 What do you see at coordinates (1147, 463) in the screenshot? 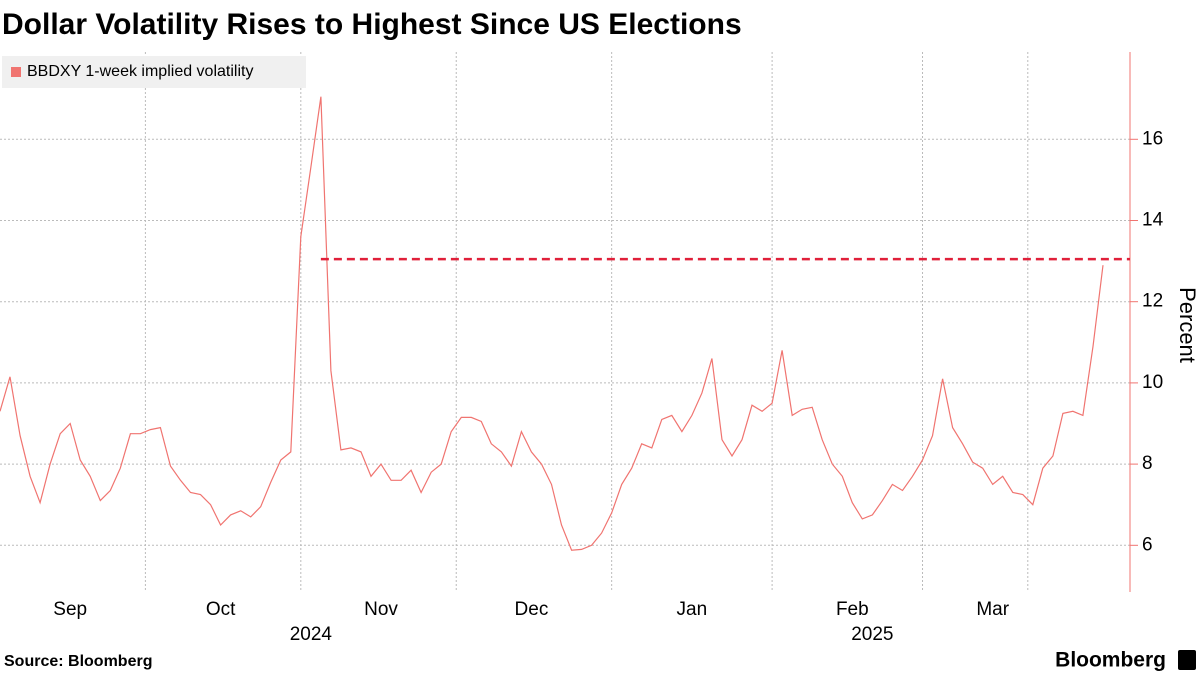
I see `y-tick-label: 8` at bounding box center [1147, 463].